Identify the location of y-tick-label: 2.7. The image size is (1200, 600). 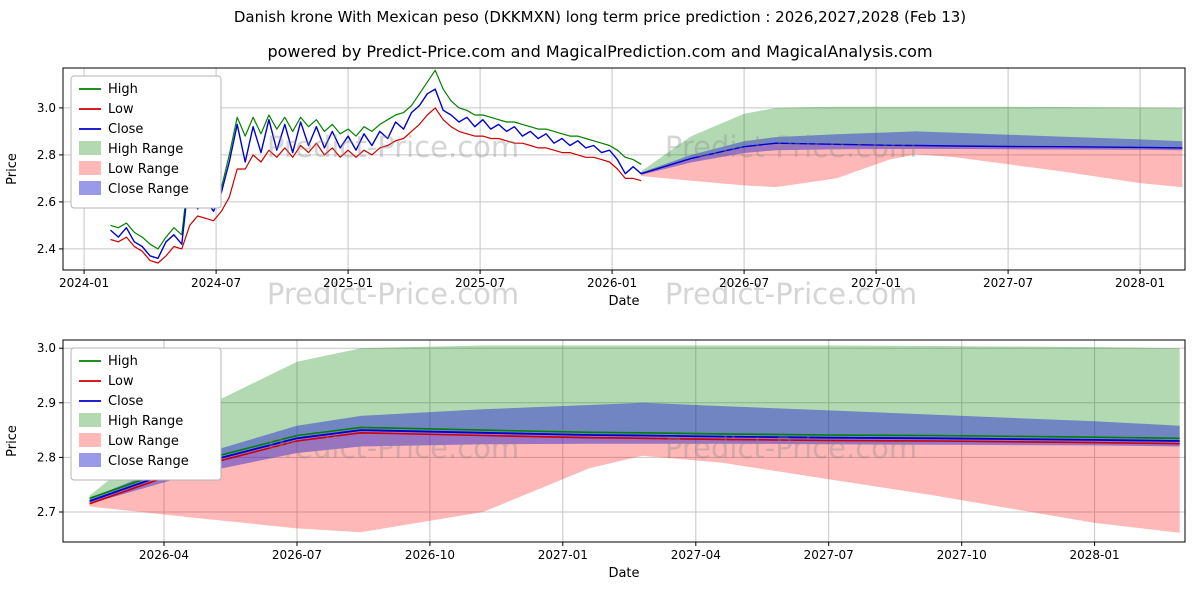
(46, 512).